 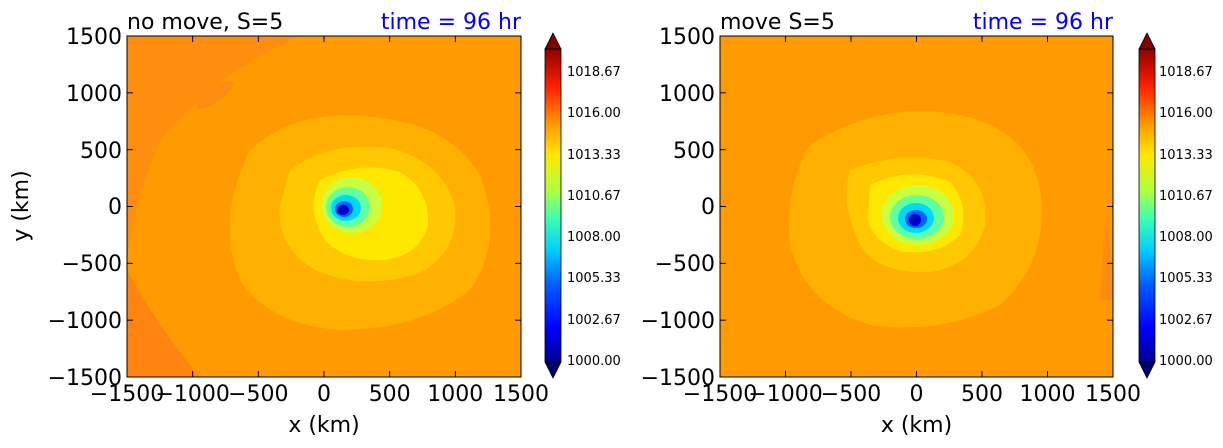 I want to click on x-tick-left-0: −1500, so click(x=127, y=394).